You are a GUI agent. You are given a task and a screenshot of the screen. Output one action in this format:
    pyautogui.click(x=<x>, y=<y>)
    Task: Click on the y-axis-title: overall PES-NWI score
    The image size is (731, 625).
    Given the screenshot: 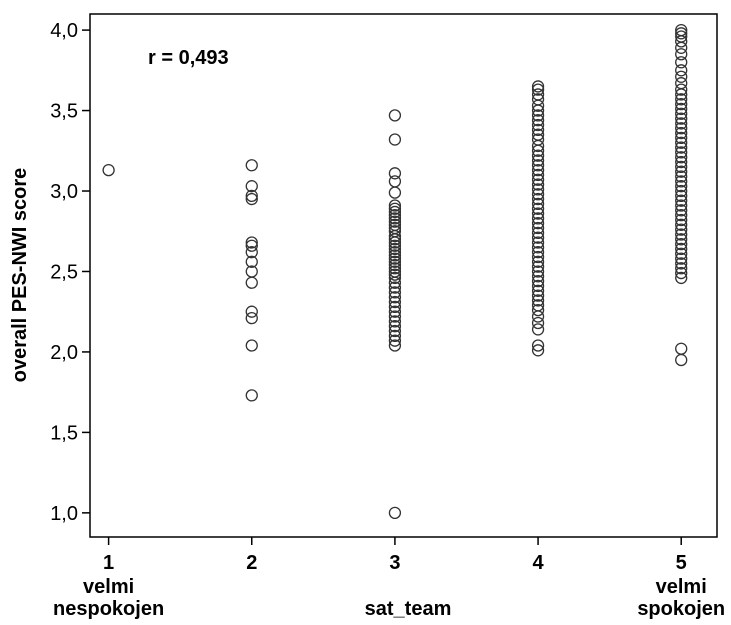 What is the action you would take?
    pyautogui.click(x=20, y=275)
    